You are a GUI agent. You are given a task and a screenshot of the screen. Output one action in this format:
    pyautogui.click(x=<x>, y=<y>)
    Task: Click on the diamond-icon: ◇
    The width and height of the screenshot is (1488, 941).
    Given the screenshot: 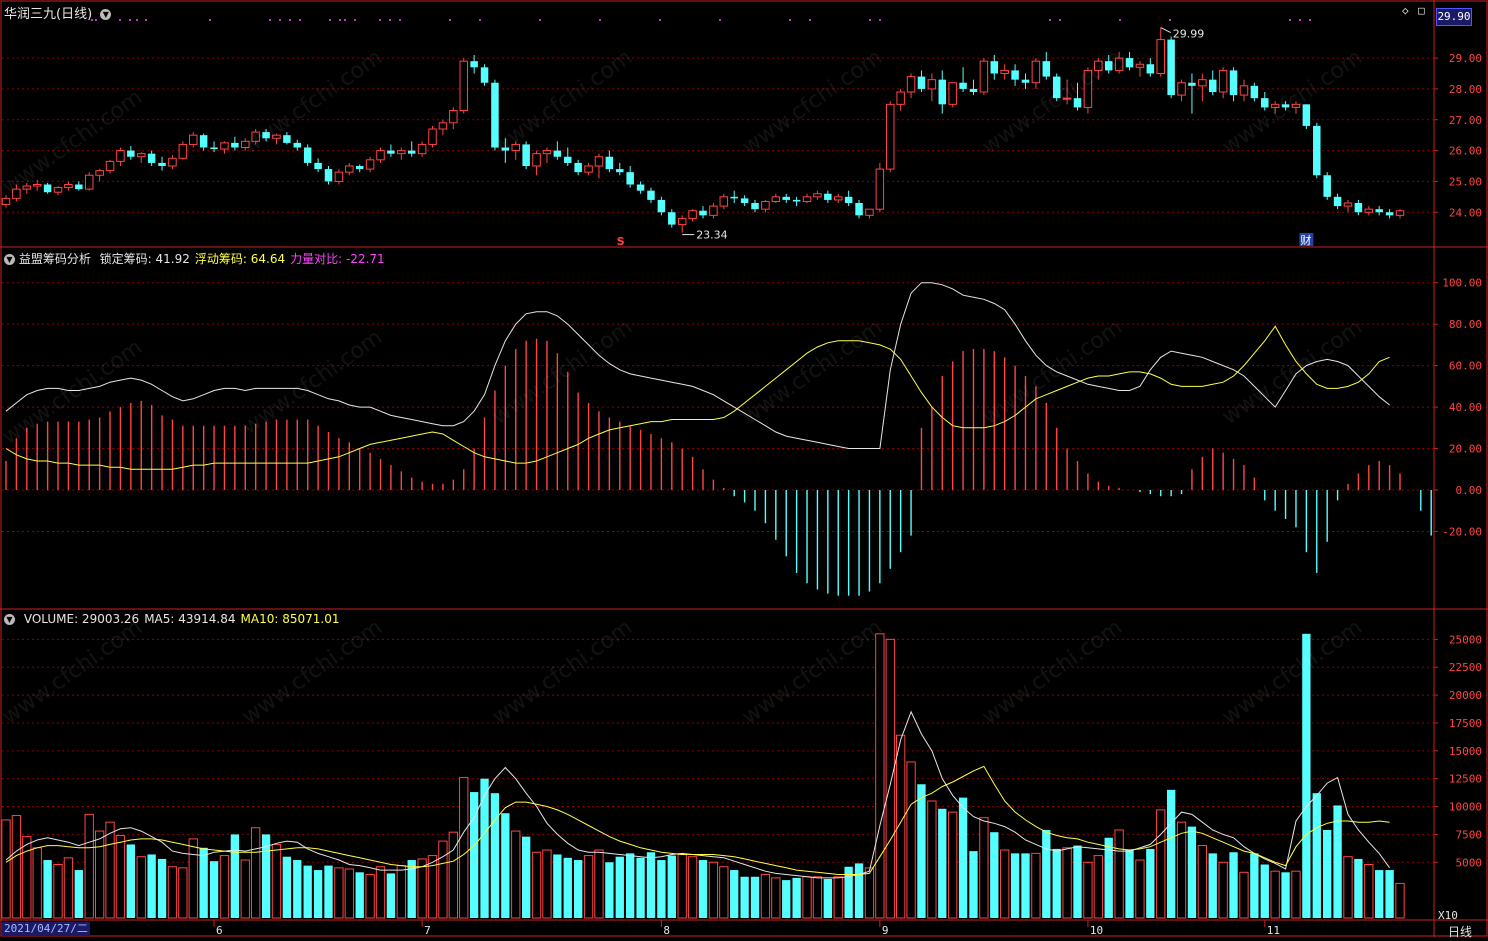 What is the action you would take?
    pyautogui.click(x=1405, y=10)
    